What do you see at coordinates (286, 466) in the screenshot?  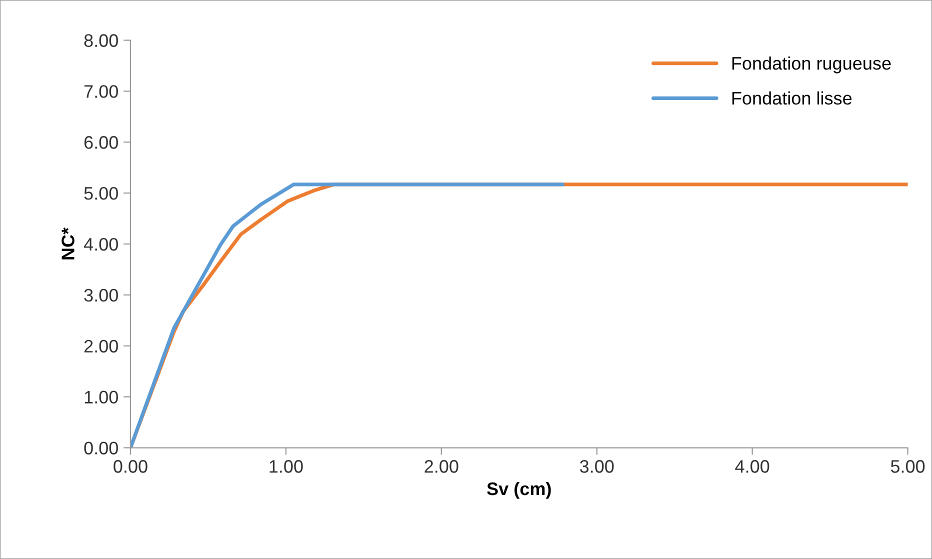 I see `x-tick-label: 1.00` at bounding box center [286, 466].